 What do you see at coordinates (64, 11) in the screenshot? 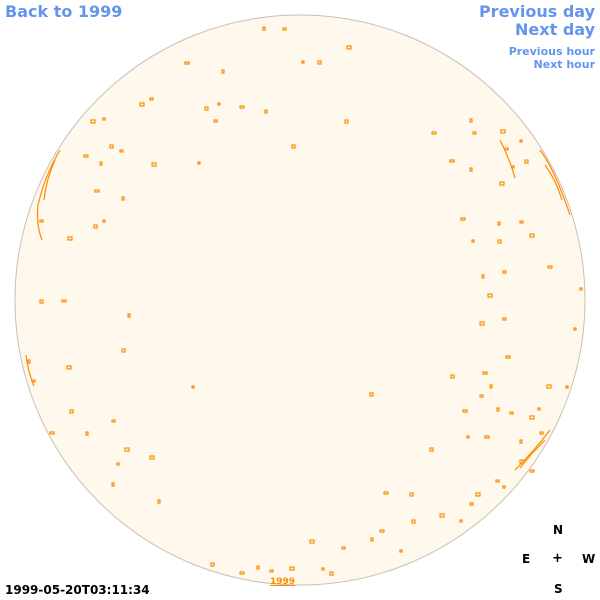
I see `back-to-year-link: Back to 1999` at bounding box center [64, 11].